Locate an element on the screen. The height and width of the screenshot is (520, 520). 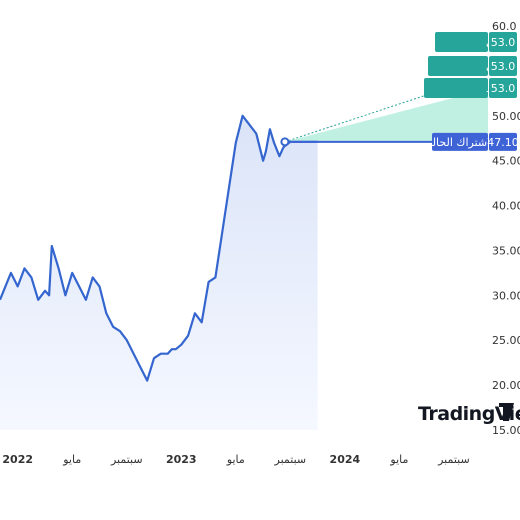
tradingview-logo-icon is located at coordinates (506, 412).